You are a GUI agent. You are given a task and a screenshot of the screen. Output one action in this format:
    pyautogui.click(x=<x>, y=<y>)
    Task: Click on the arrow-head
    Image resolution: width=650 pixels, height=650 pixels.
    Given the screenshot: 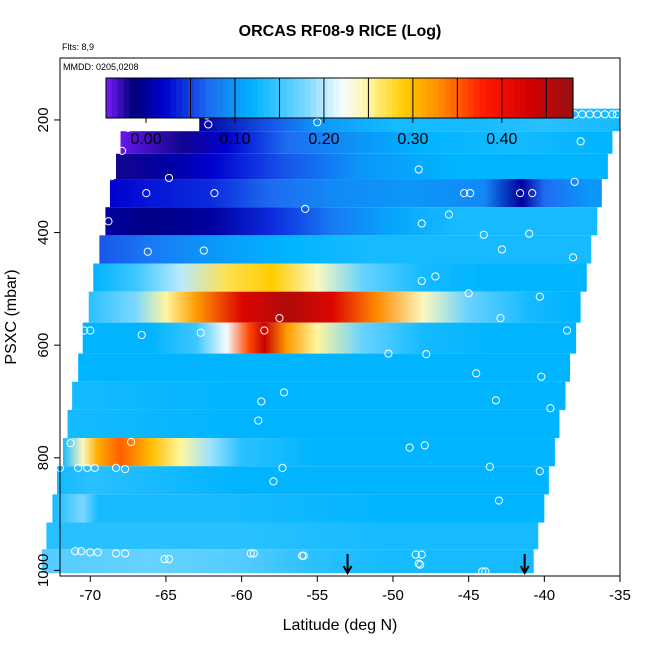 What is the action you would take?
    pyautogui.click(x=524, y=570)
    